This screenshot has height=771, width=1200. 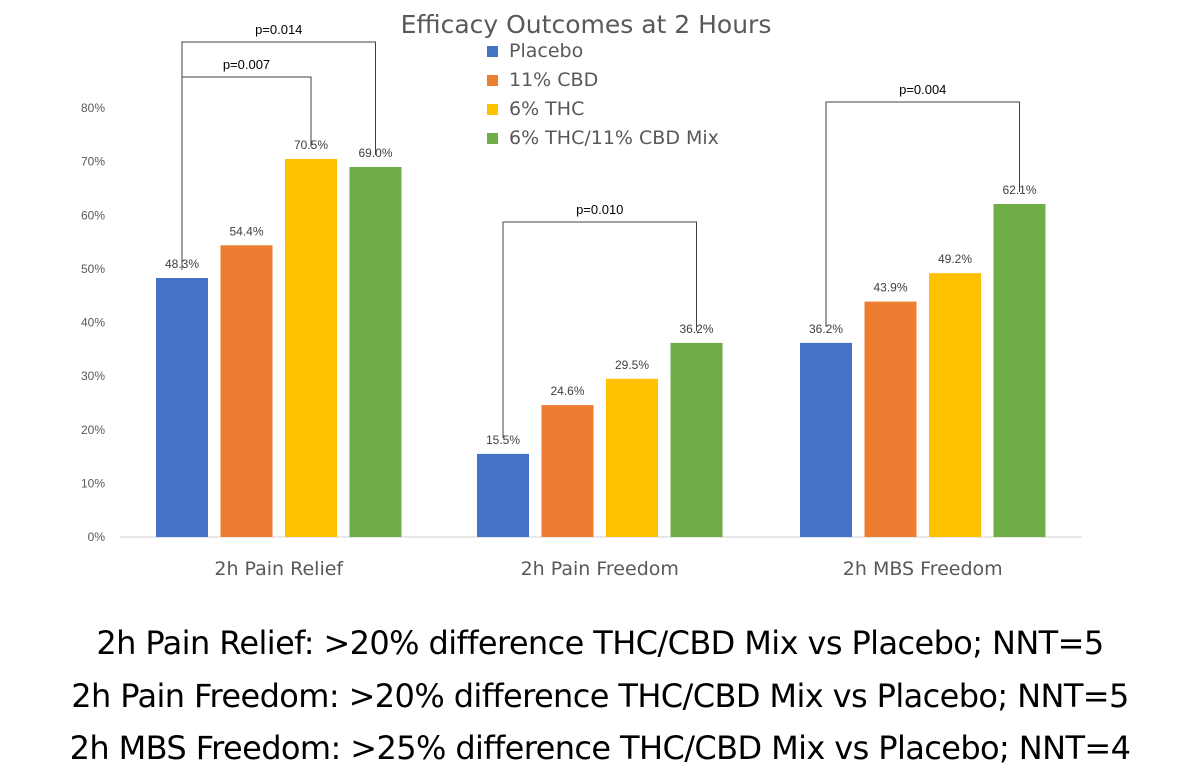 What do you see at coordinates (93, 376) in the screenshot?
I see `y-tick-label: 30%` at bounding box center [93, 376].